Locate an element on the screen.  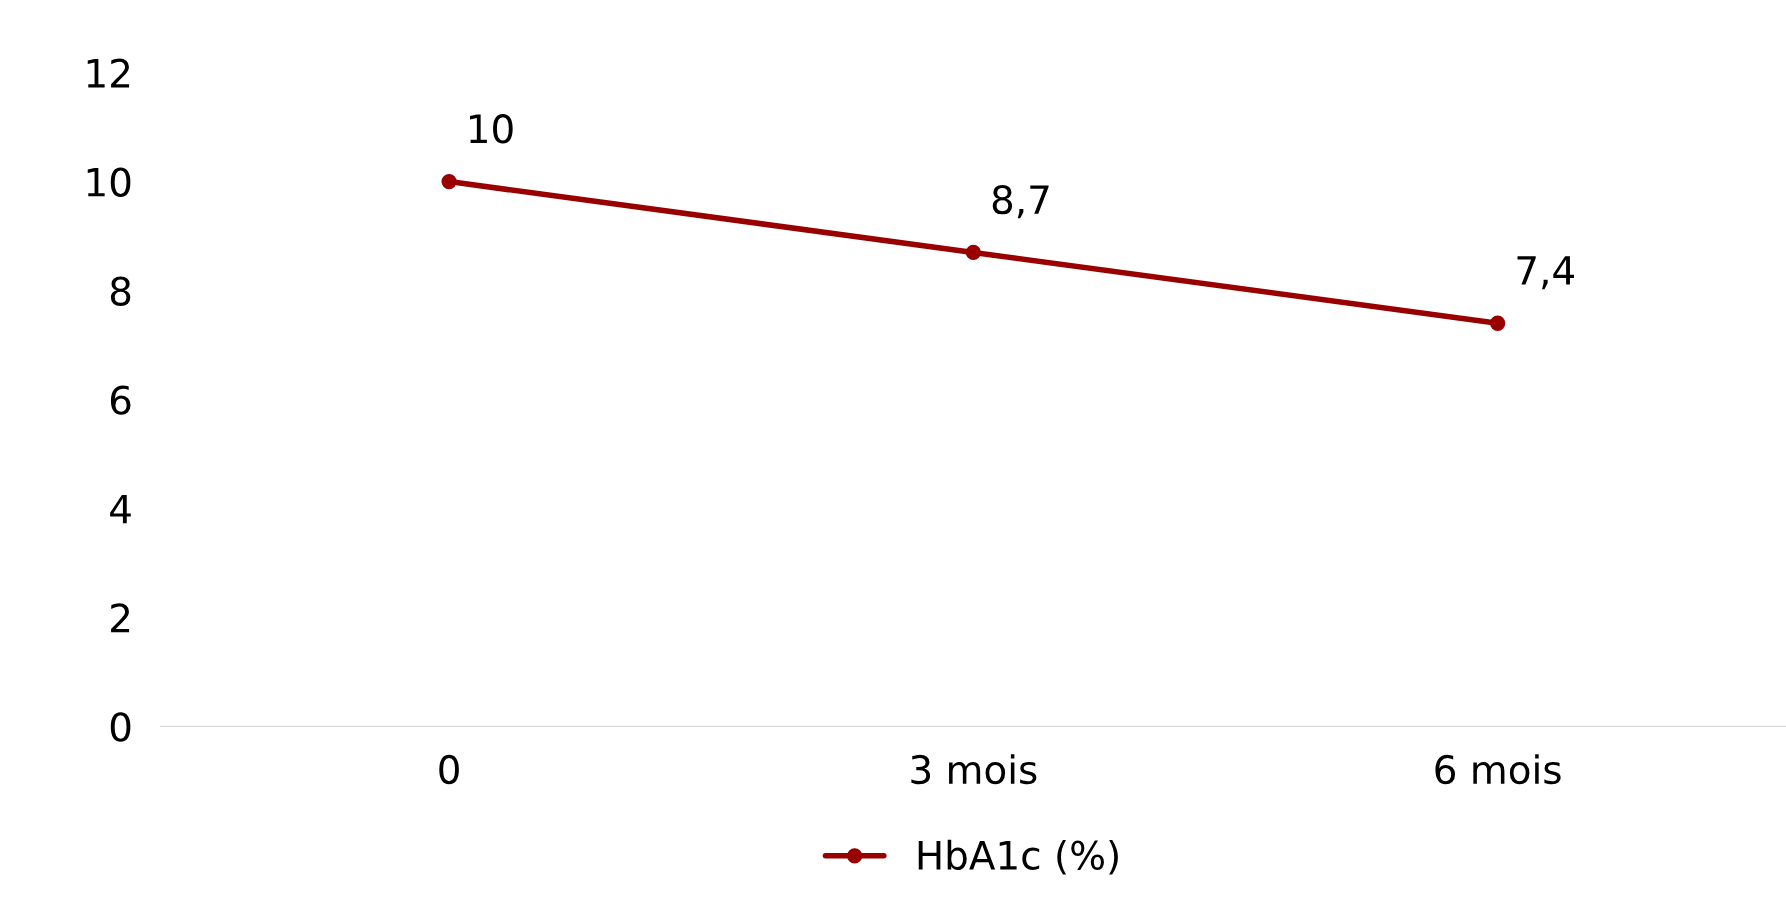
x-tick-label: 6 mois is located at coordinates (1498, 769).